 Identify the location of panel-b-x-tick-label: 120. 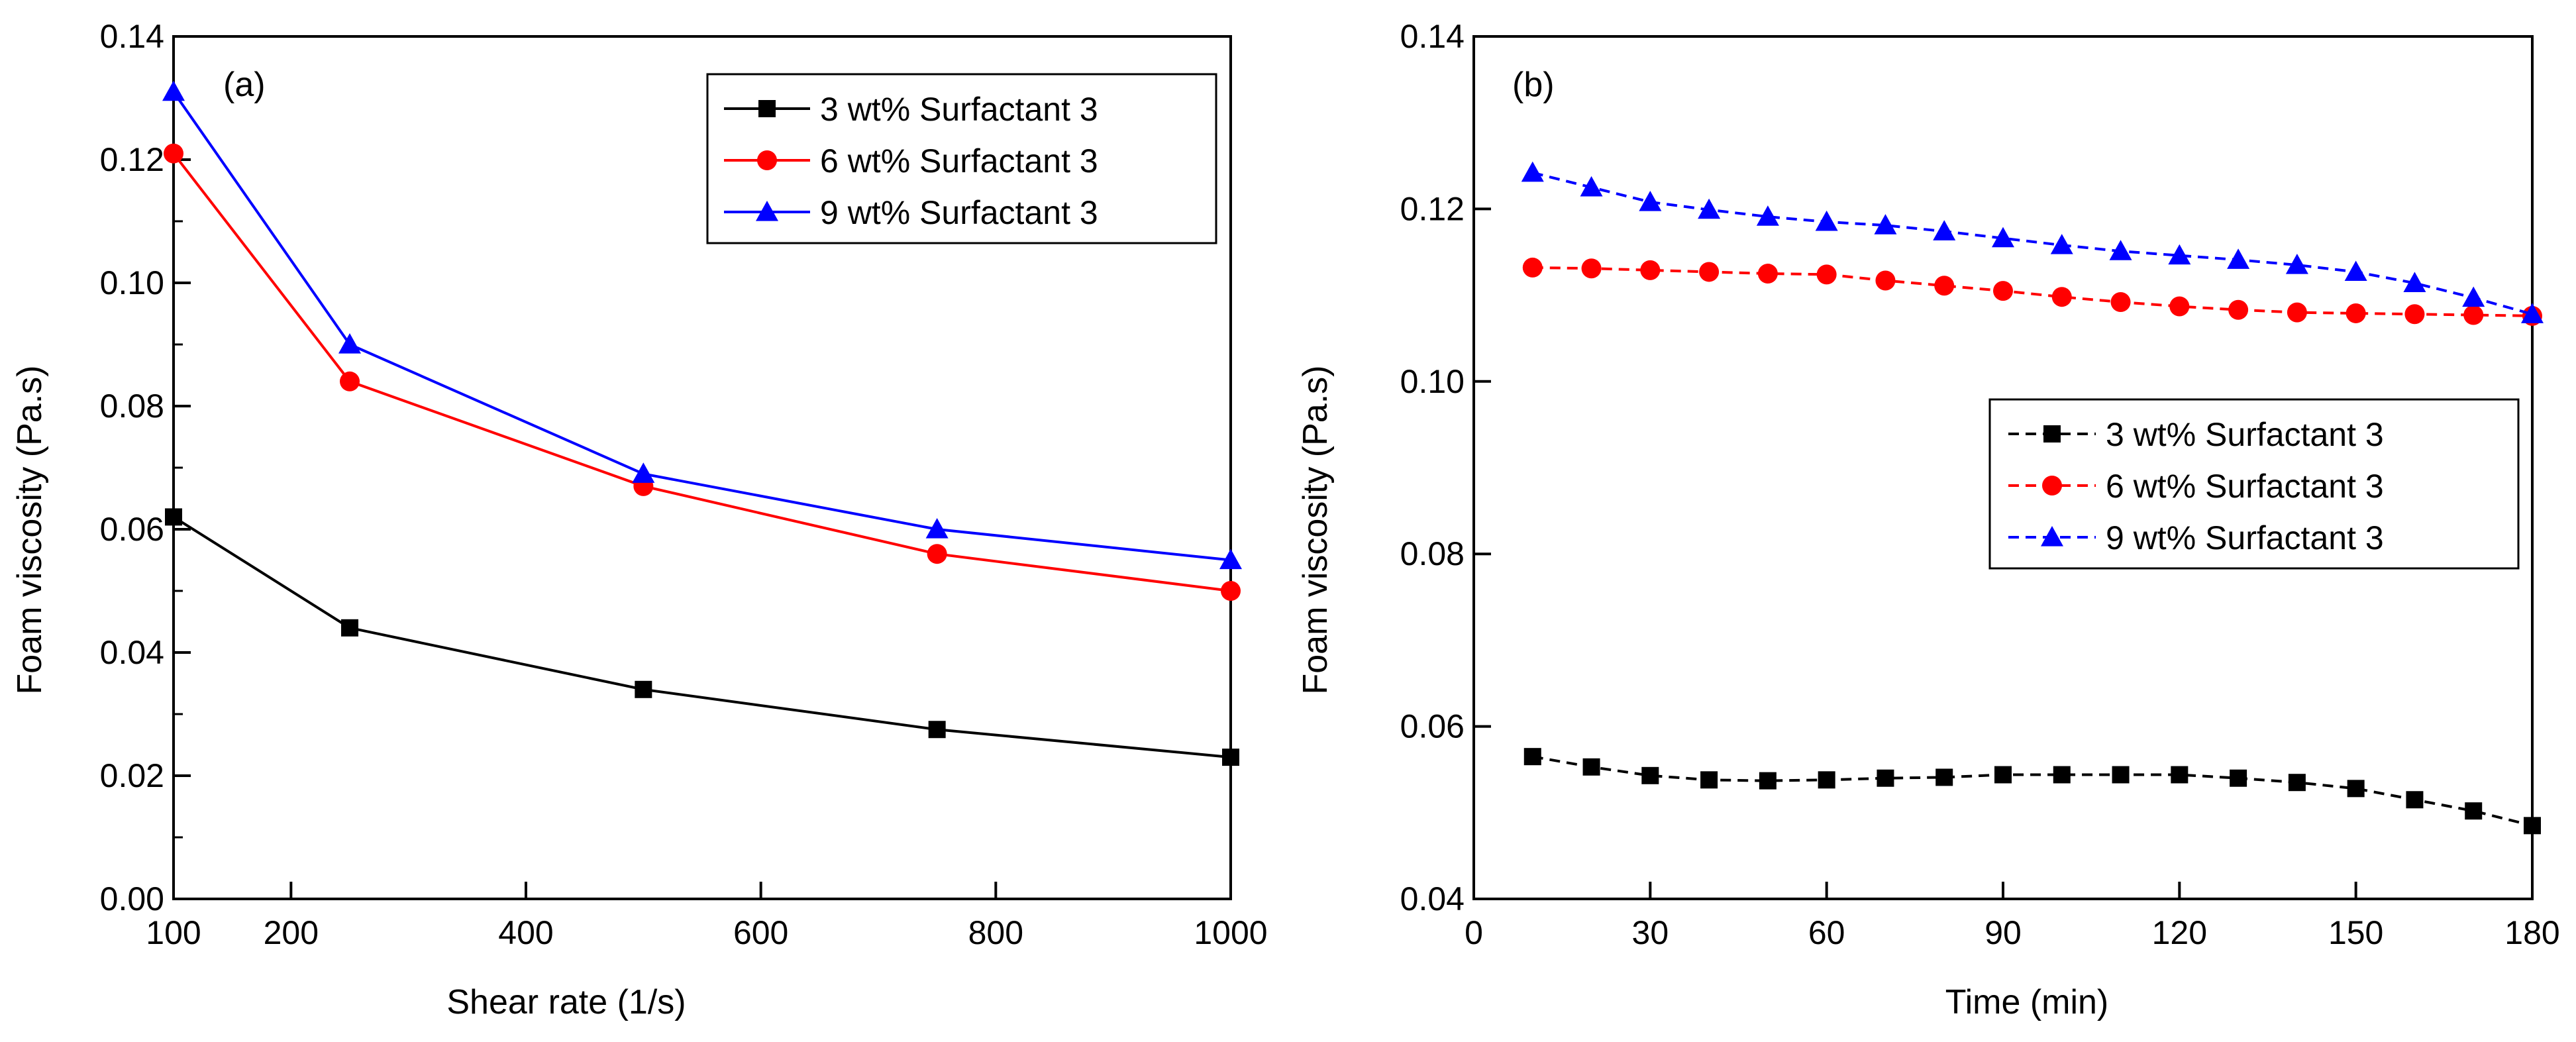
(2179, 932).